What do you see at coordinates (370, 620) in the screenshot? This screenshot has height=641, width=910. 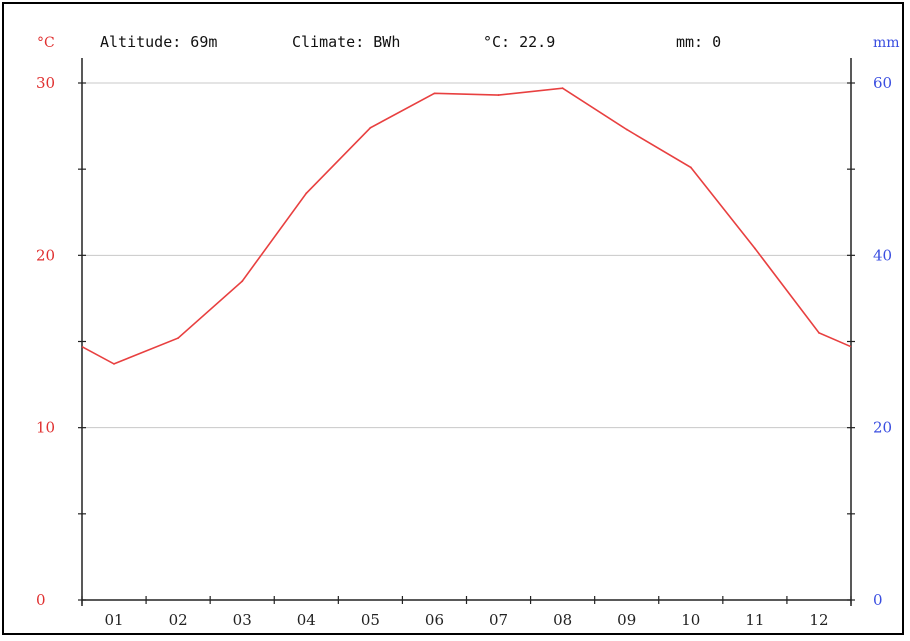 I see `x-tick-label: 05` at bounding box center [370, 620].